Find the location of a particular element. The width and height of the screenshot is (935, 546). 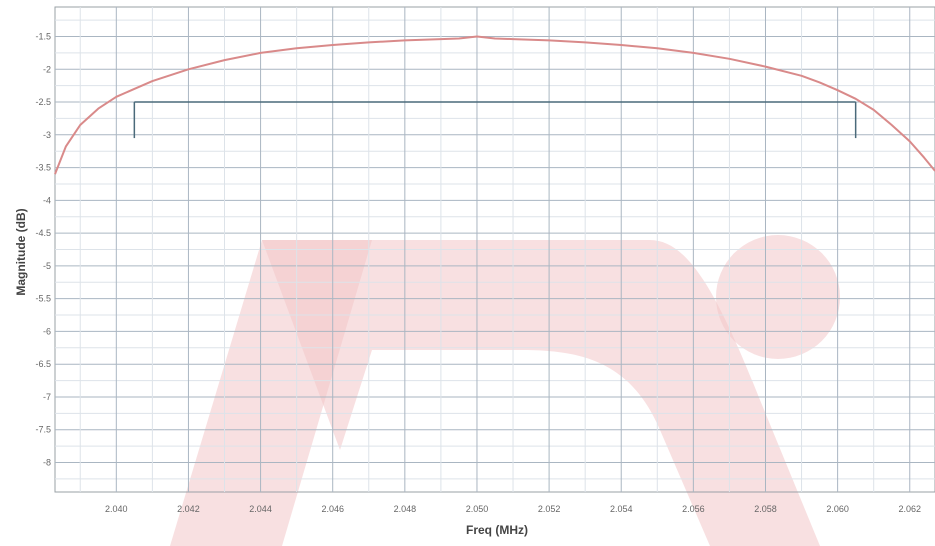

x-tick-label: 2.054 is located at coordinates (621, 509).